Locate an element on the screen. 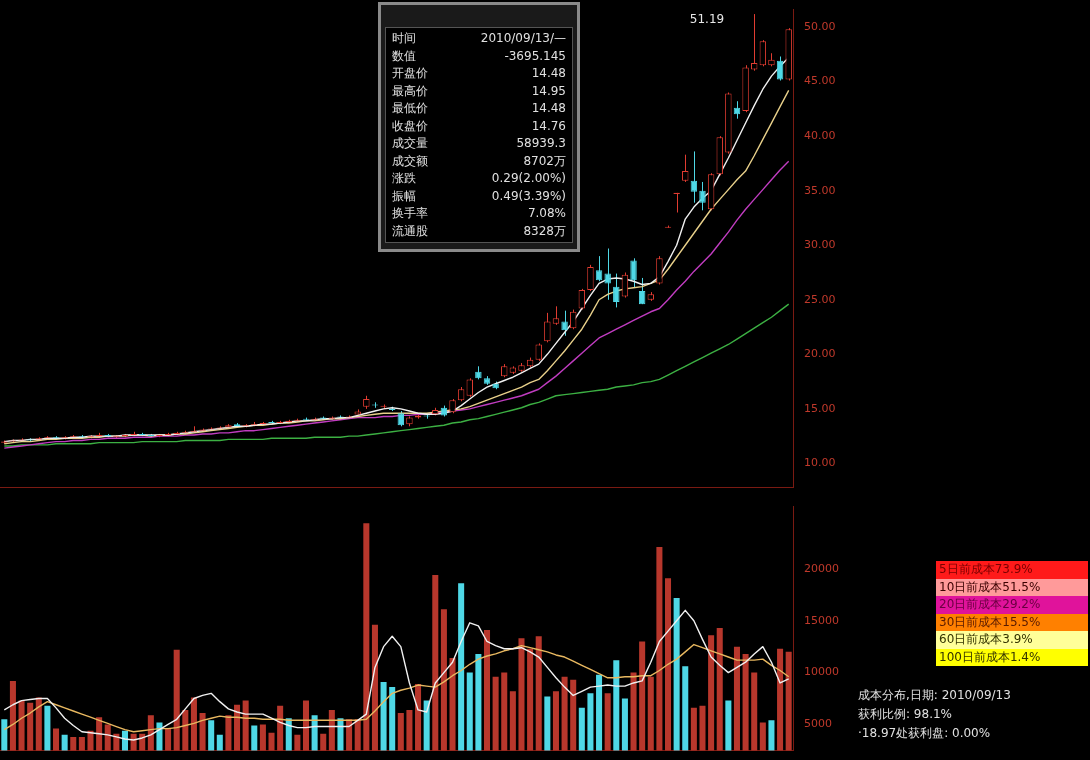  y-tick-label: 45.00 is located at coordinates (820, 81).